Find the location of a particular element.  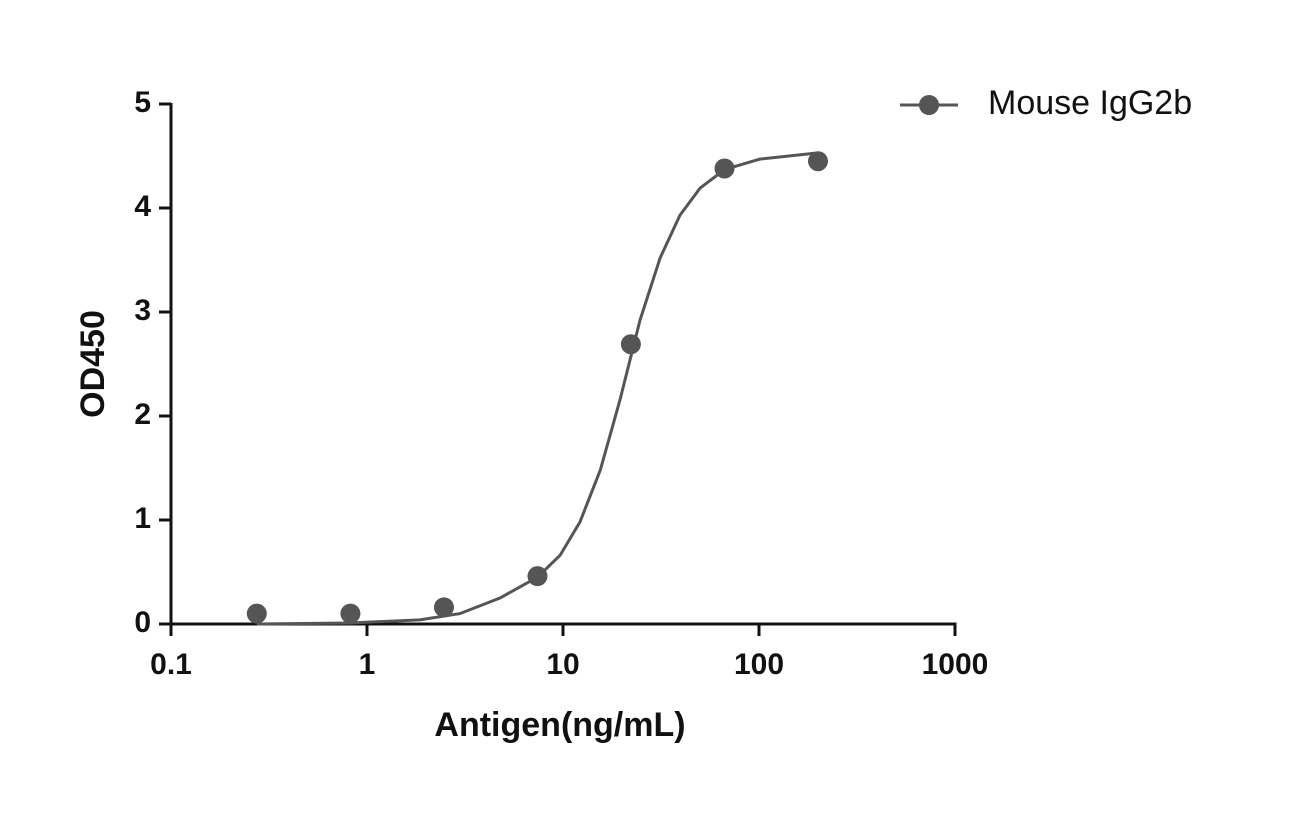

y-tick-label: 5 is located at coordinates (142, 102).